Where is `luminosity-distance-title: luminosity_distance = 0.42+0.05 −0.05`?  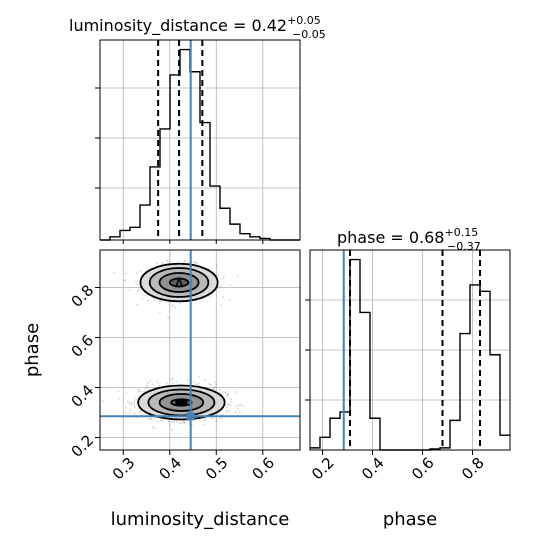 luminosity-distance-title: luminosity_distance = 0.42+0.05 −0.05 is located at coordinates (197, 27).